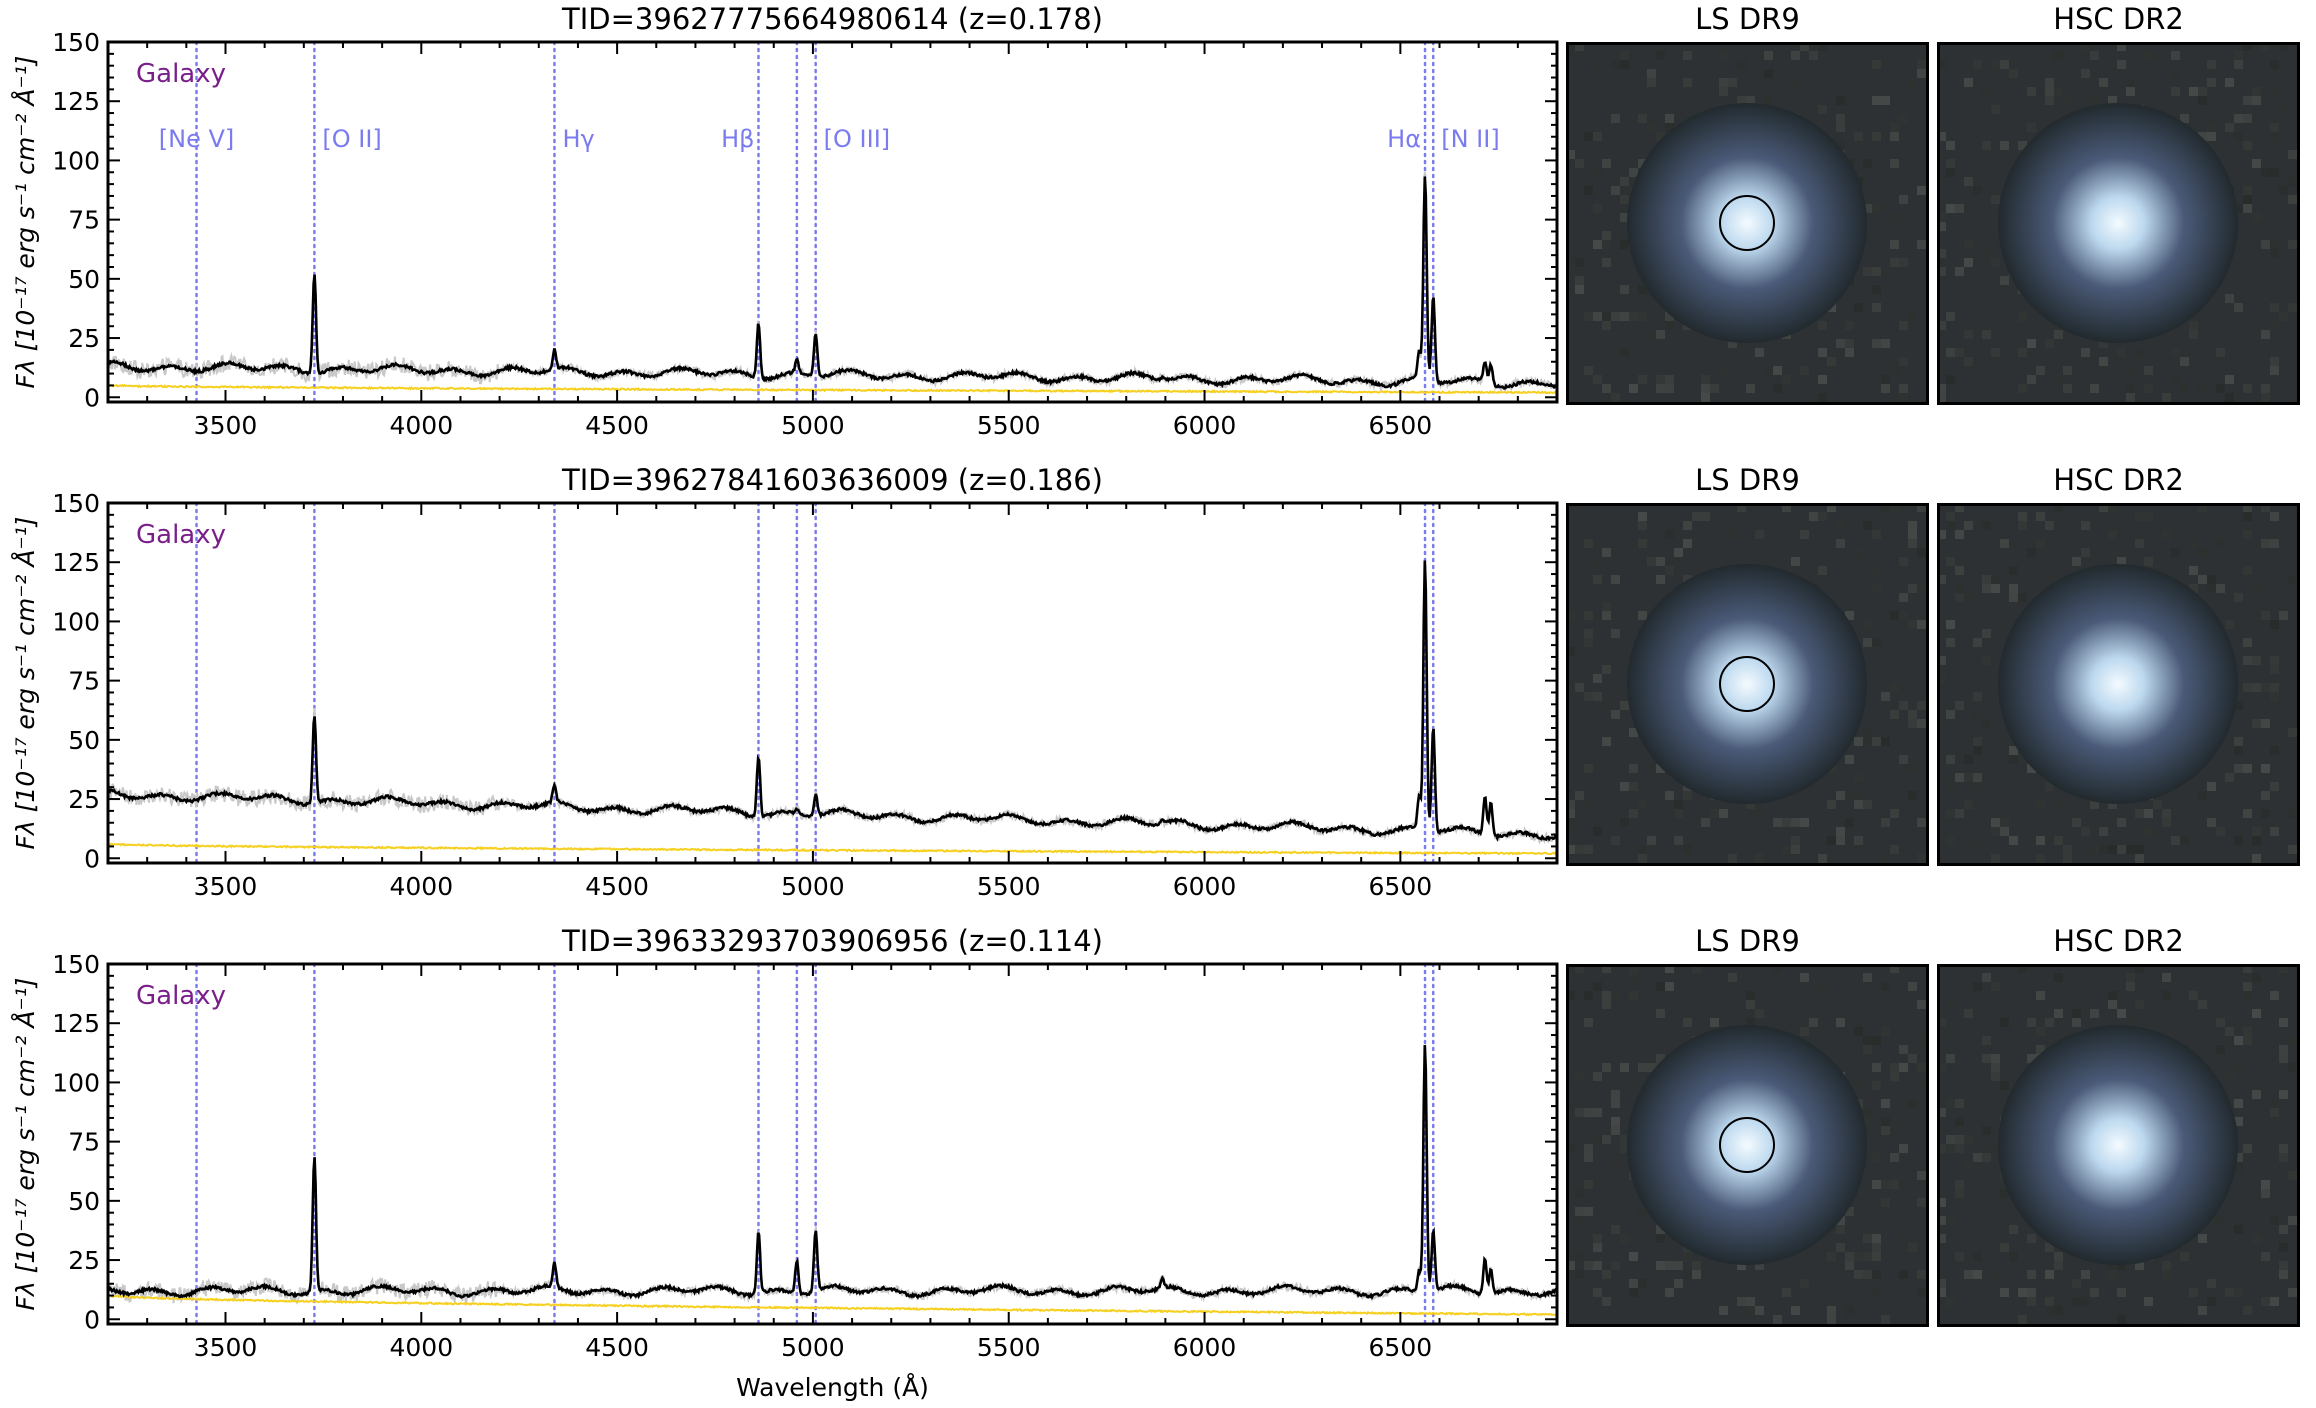  Describe the element at coordinates (1747, 941) in the screenshot. I see `cutout-title: LS DR9` at that location.